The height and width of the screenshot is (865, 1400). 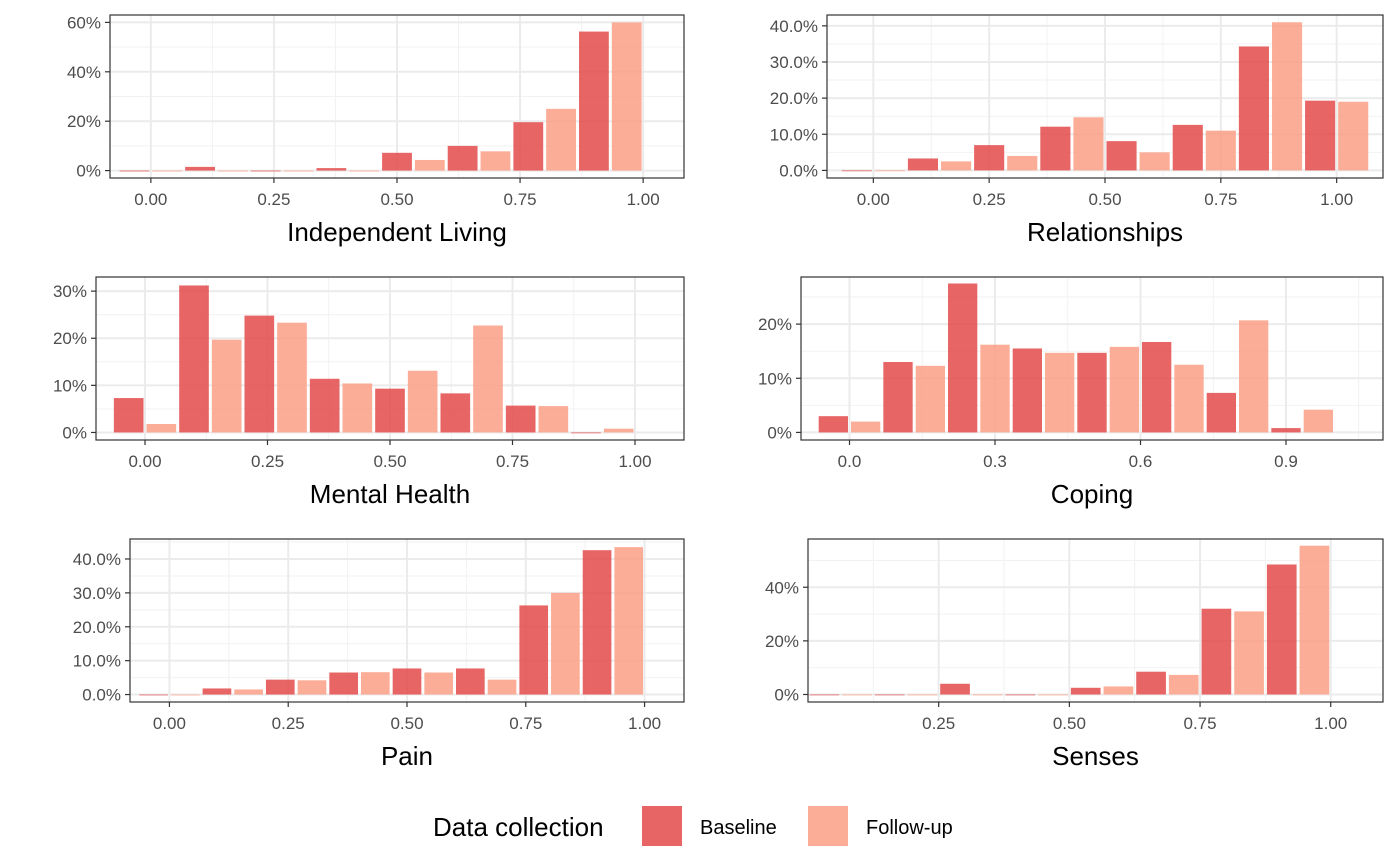 What do you see at coordinates (70, 385) in the screenshot?
I see `y-tick-label: 10%` at bounding box center [70, 385].